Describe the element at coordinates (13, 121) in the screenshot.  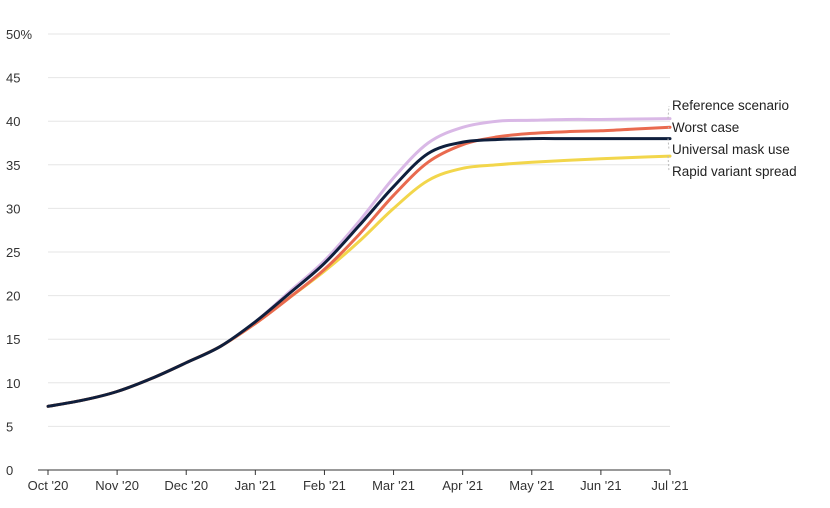
I see `y-tick-label-40: 40` at that location.